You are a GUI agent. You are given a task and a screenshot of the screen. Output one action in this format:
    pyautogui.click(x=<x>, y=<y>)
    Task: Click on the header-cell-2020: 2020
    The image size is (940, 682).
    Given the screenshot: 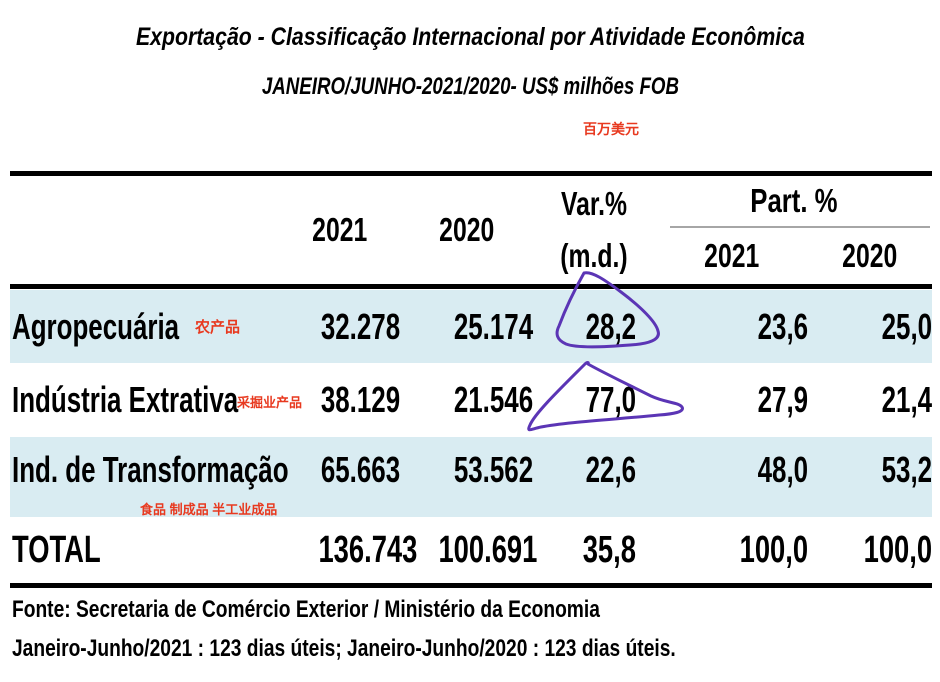 What is the action you would take?
    pyautogui.click(x=466, y=229)
    